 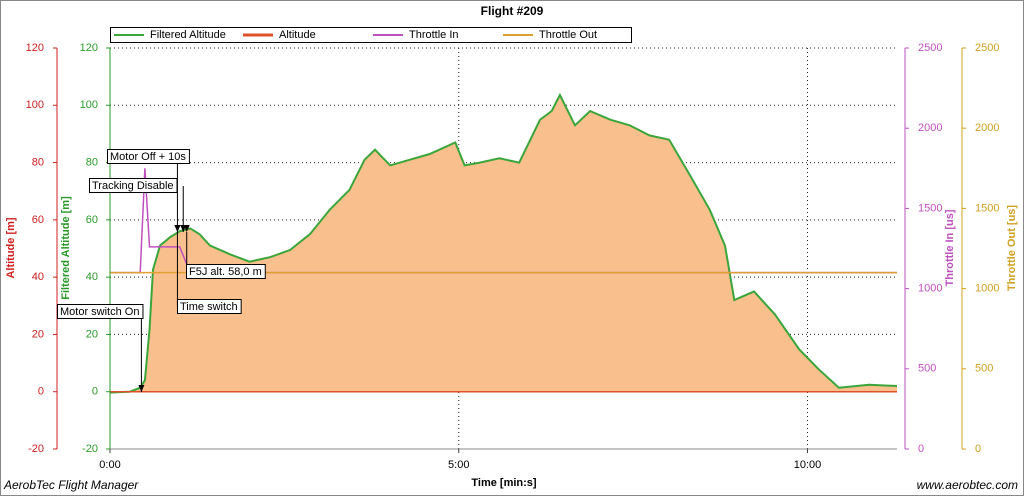 What do you see at coordinates (224, 252) in the screenshot?
I see `annotation: F5J alt. 58,0 m` at bounding box center [224, 252].